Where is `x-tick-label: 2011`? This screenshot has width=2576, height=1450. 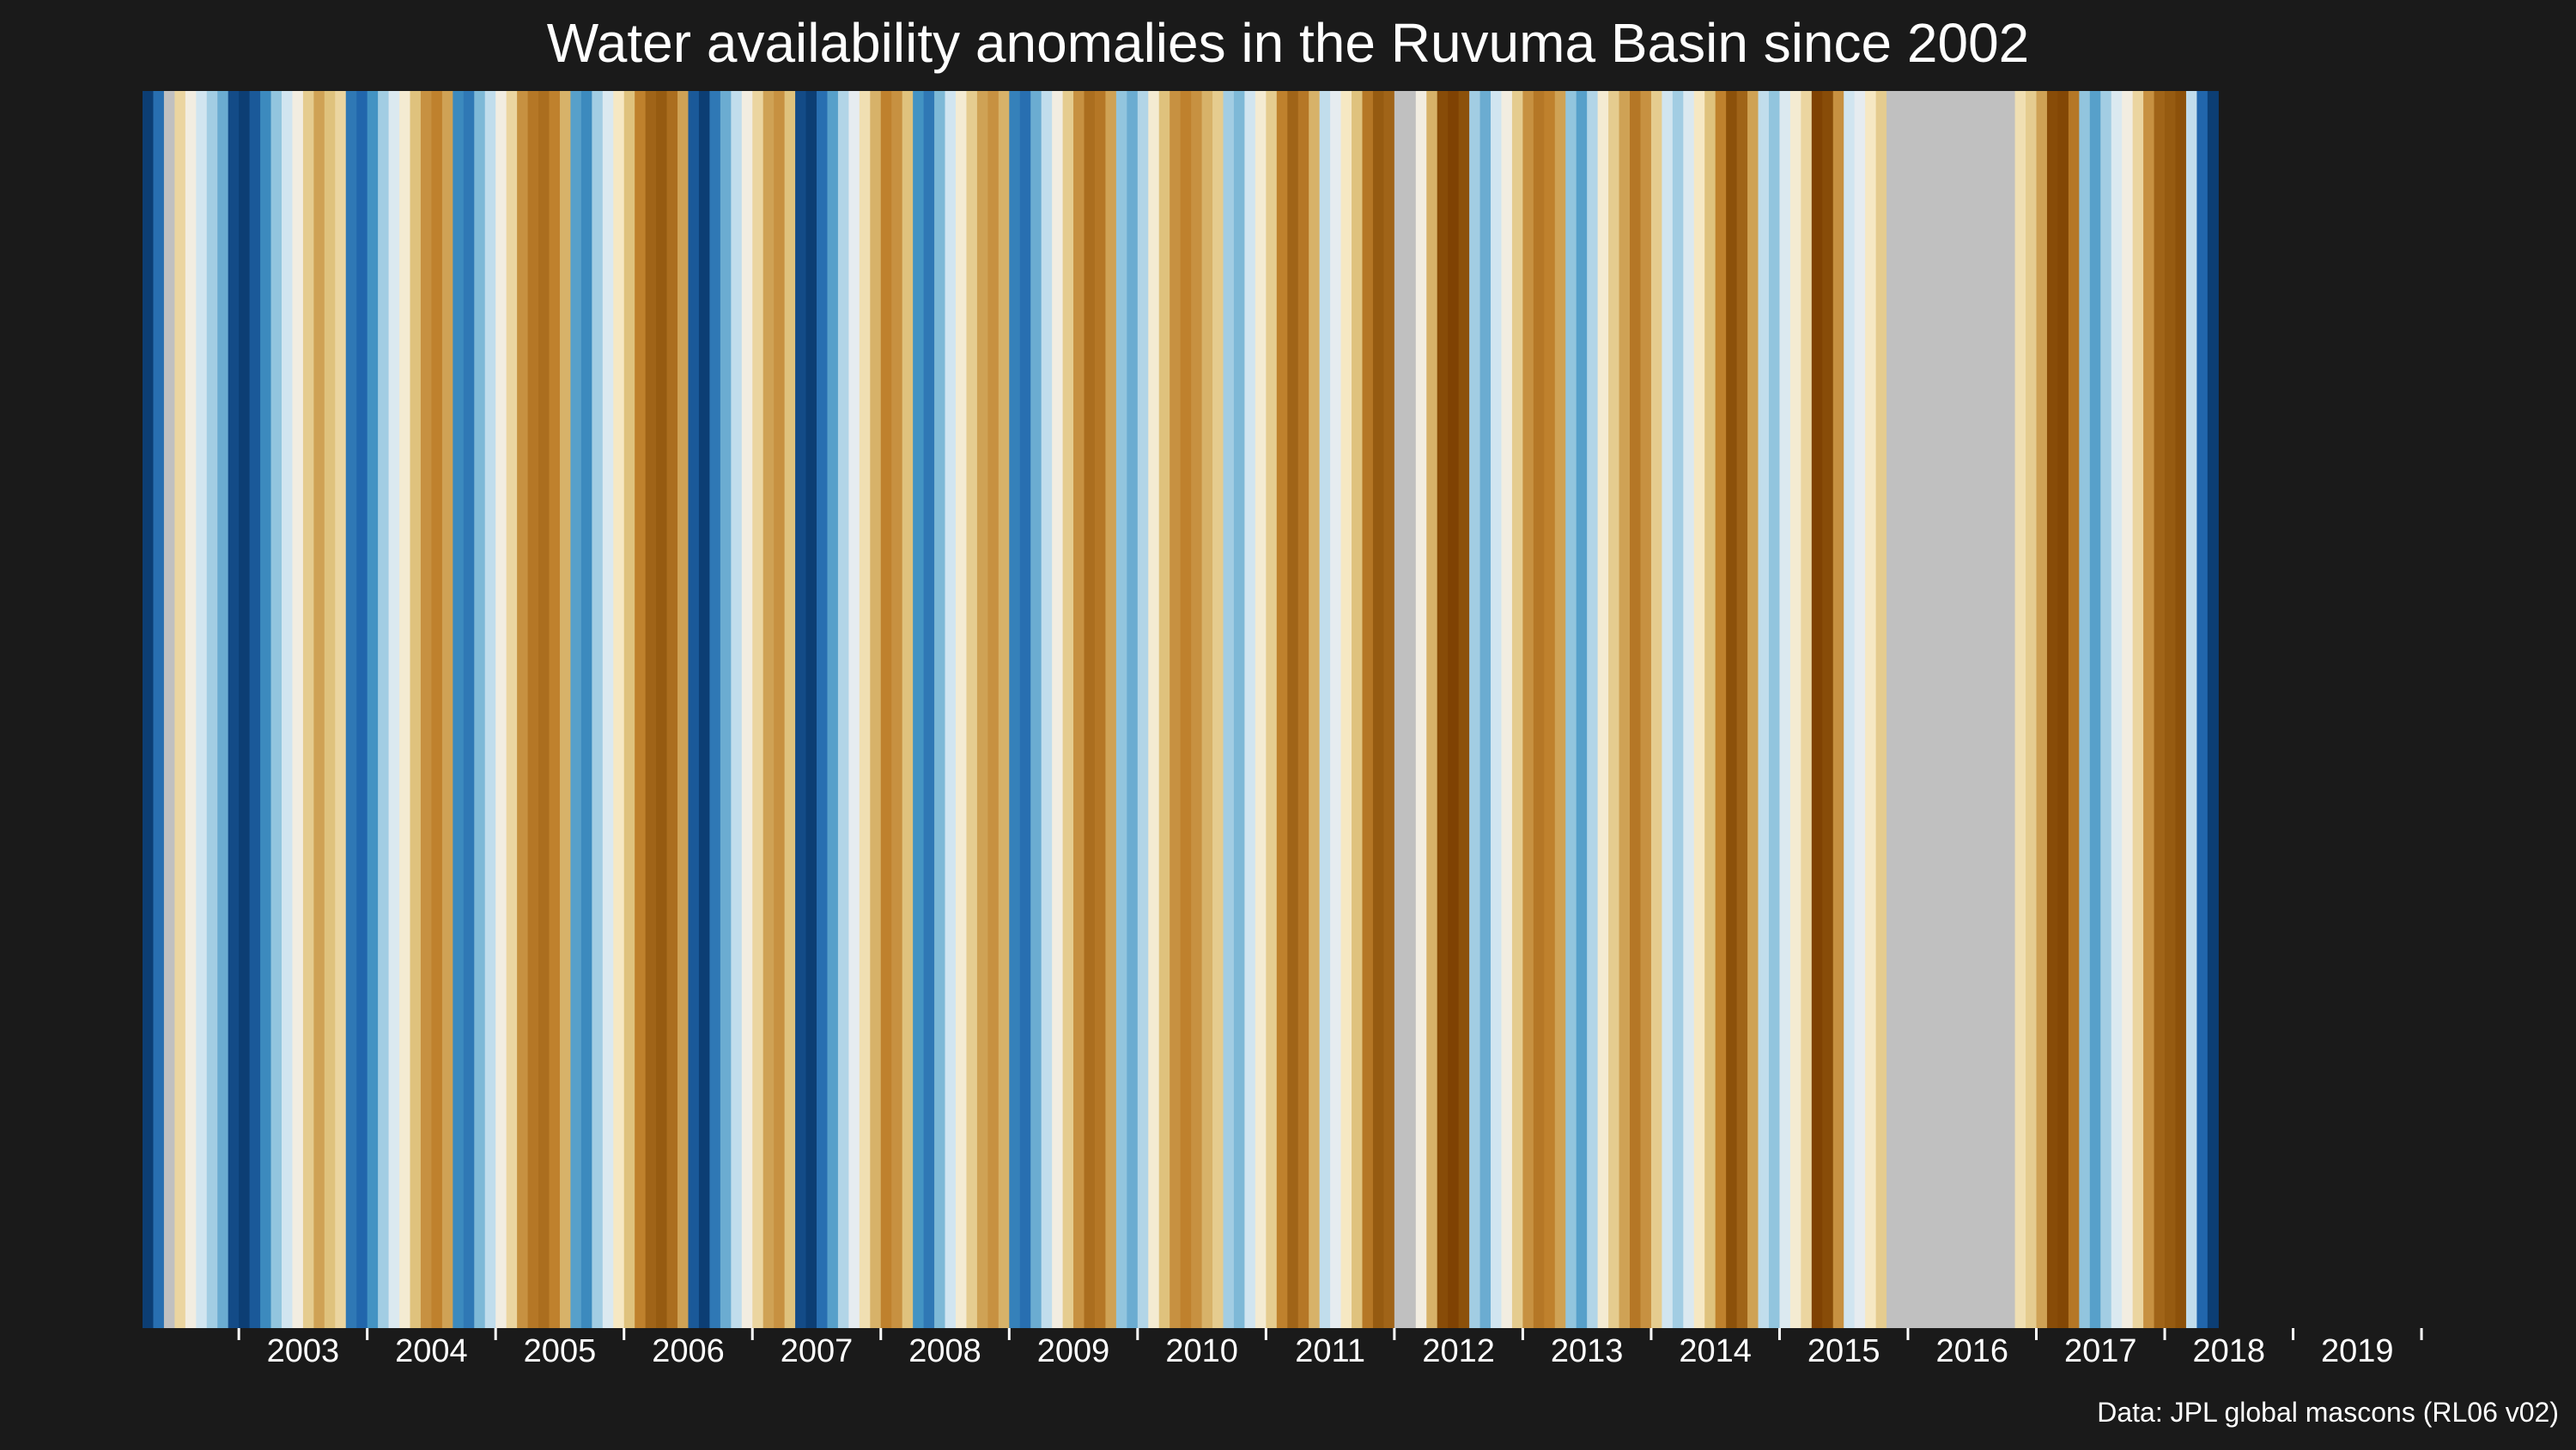 x-tick-label: 2011 is located at coordinates (1330, 1351).